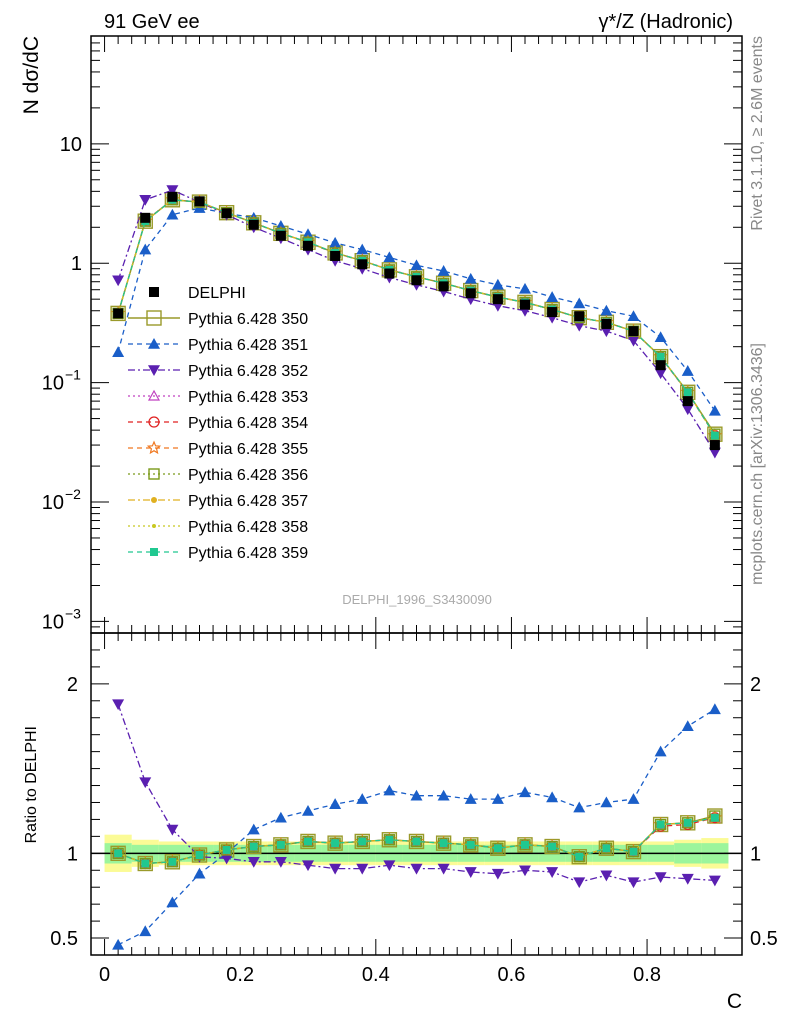 The width and height of the screenshot is (786, 1024). Describe the element at coordinates (757, 133) in the screenshot. I see `rivet-label: Rivet 3.1.10, ≥ 2.6M events` at that location.